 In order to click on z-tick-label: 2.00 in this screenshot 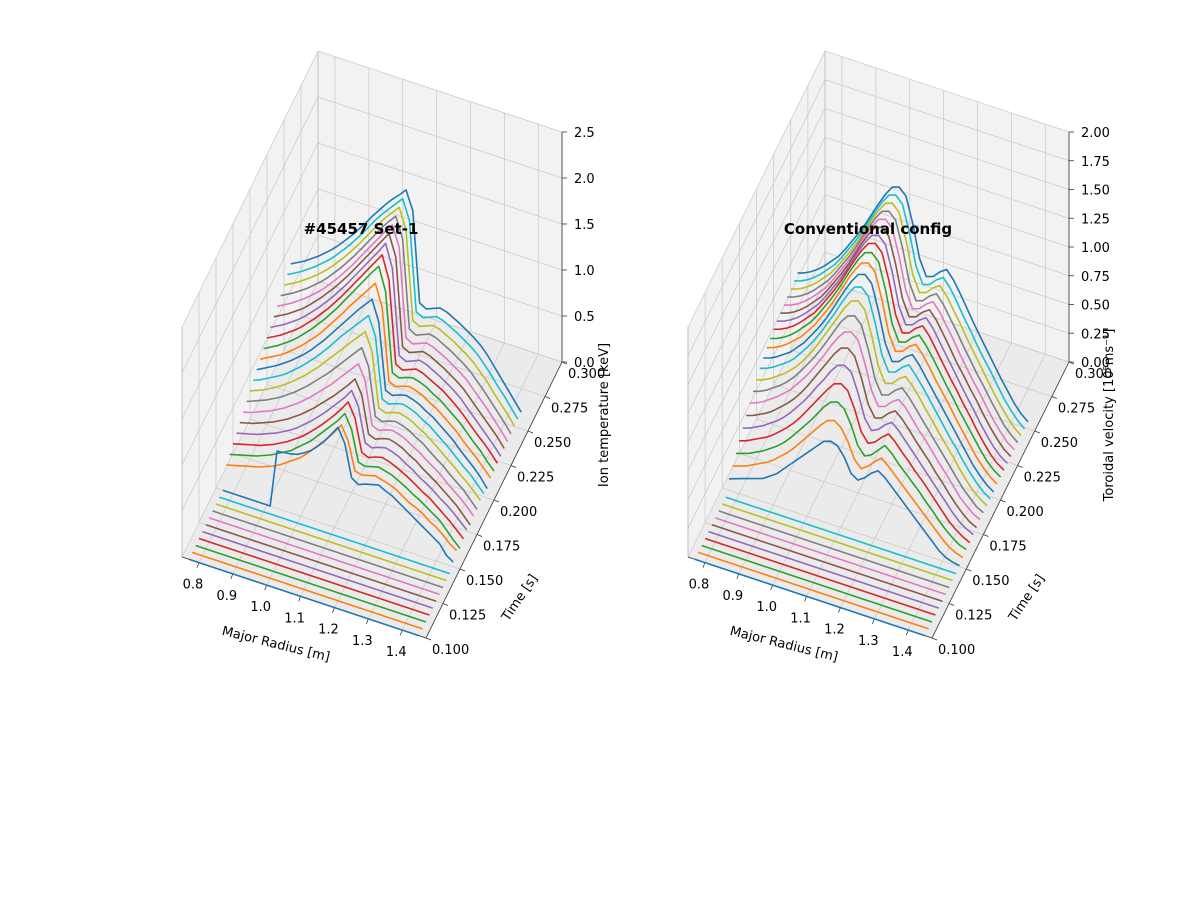, I will do `click(1095, 133)`.